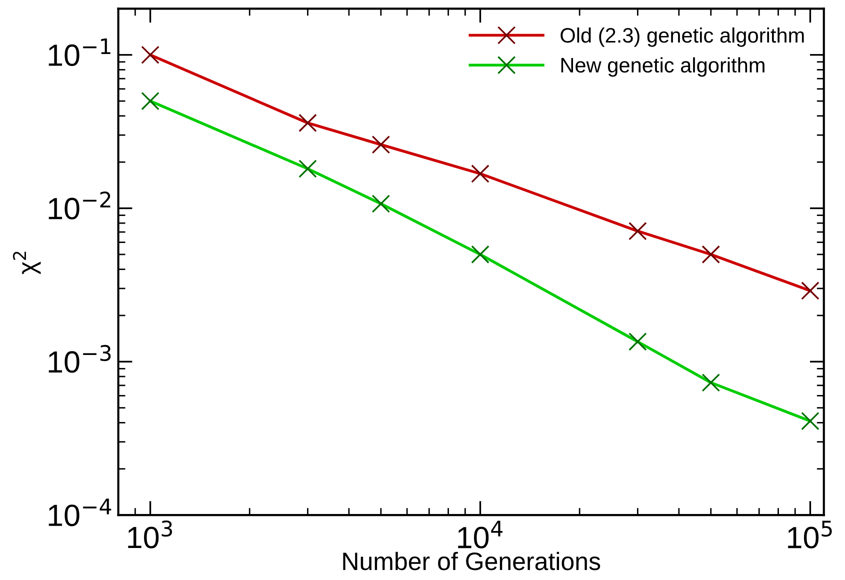 The width and height of the screenshot is (845, 580). What do you see at coordinates (26, 263) in the screenshot?
I see `y-axis-title: χ$^{2}$` at bounding box center [26, 263].